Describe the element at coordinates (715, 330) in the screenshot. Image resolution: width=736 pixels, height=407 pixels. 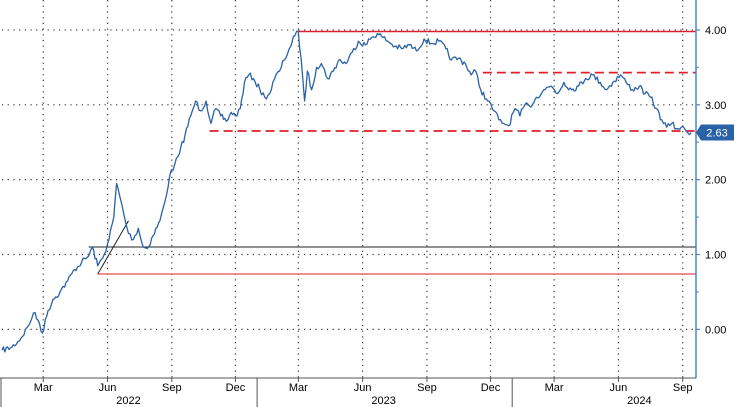
I see `y-tick-label: 0.00` at that location.